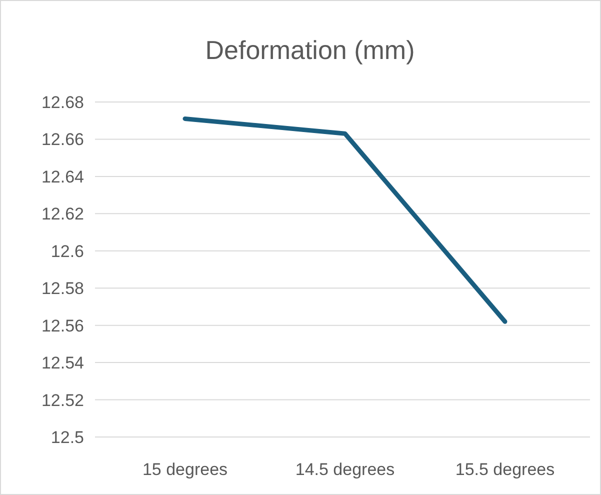 Image resolution: width=601 pixels, height=495 pixels. Describe the element at coordinates (310, 50) in the screenshot. I see `chart-title: Deformation (mm)` at that location.